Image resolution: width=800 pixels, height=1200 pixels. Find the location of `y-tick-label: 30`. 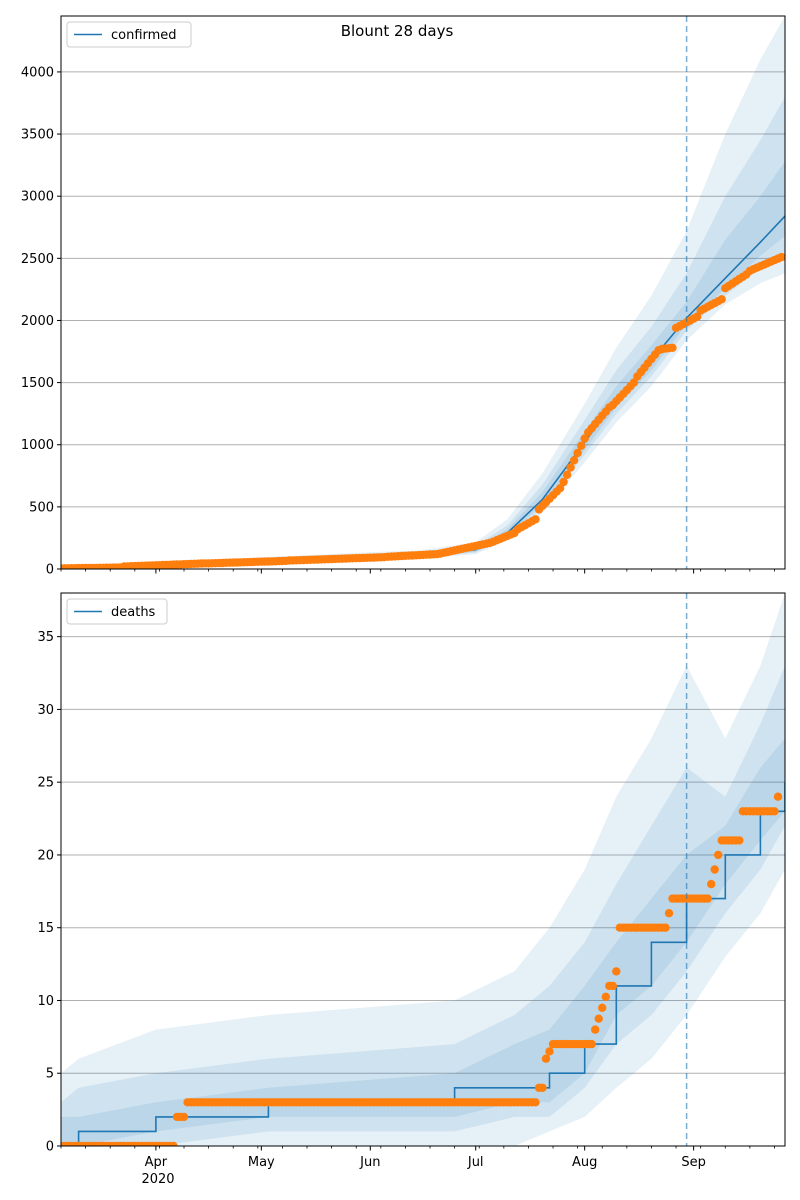

y-tick-label: 30 is located at coordinates (45, 710).